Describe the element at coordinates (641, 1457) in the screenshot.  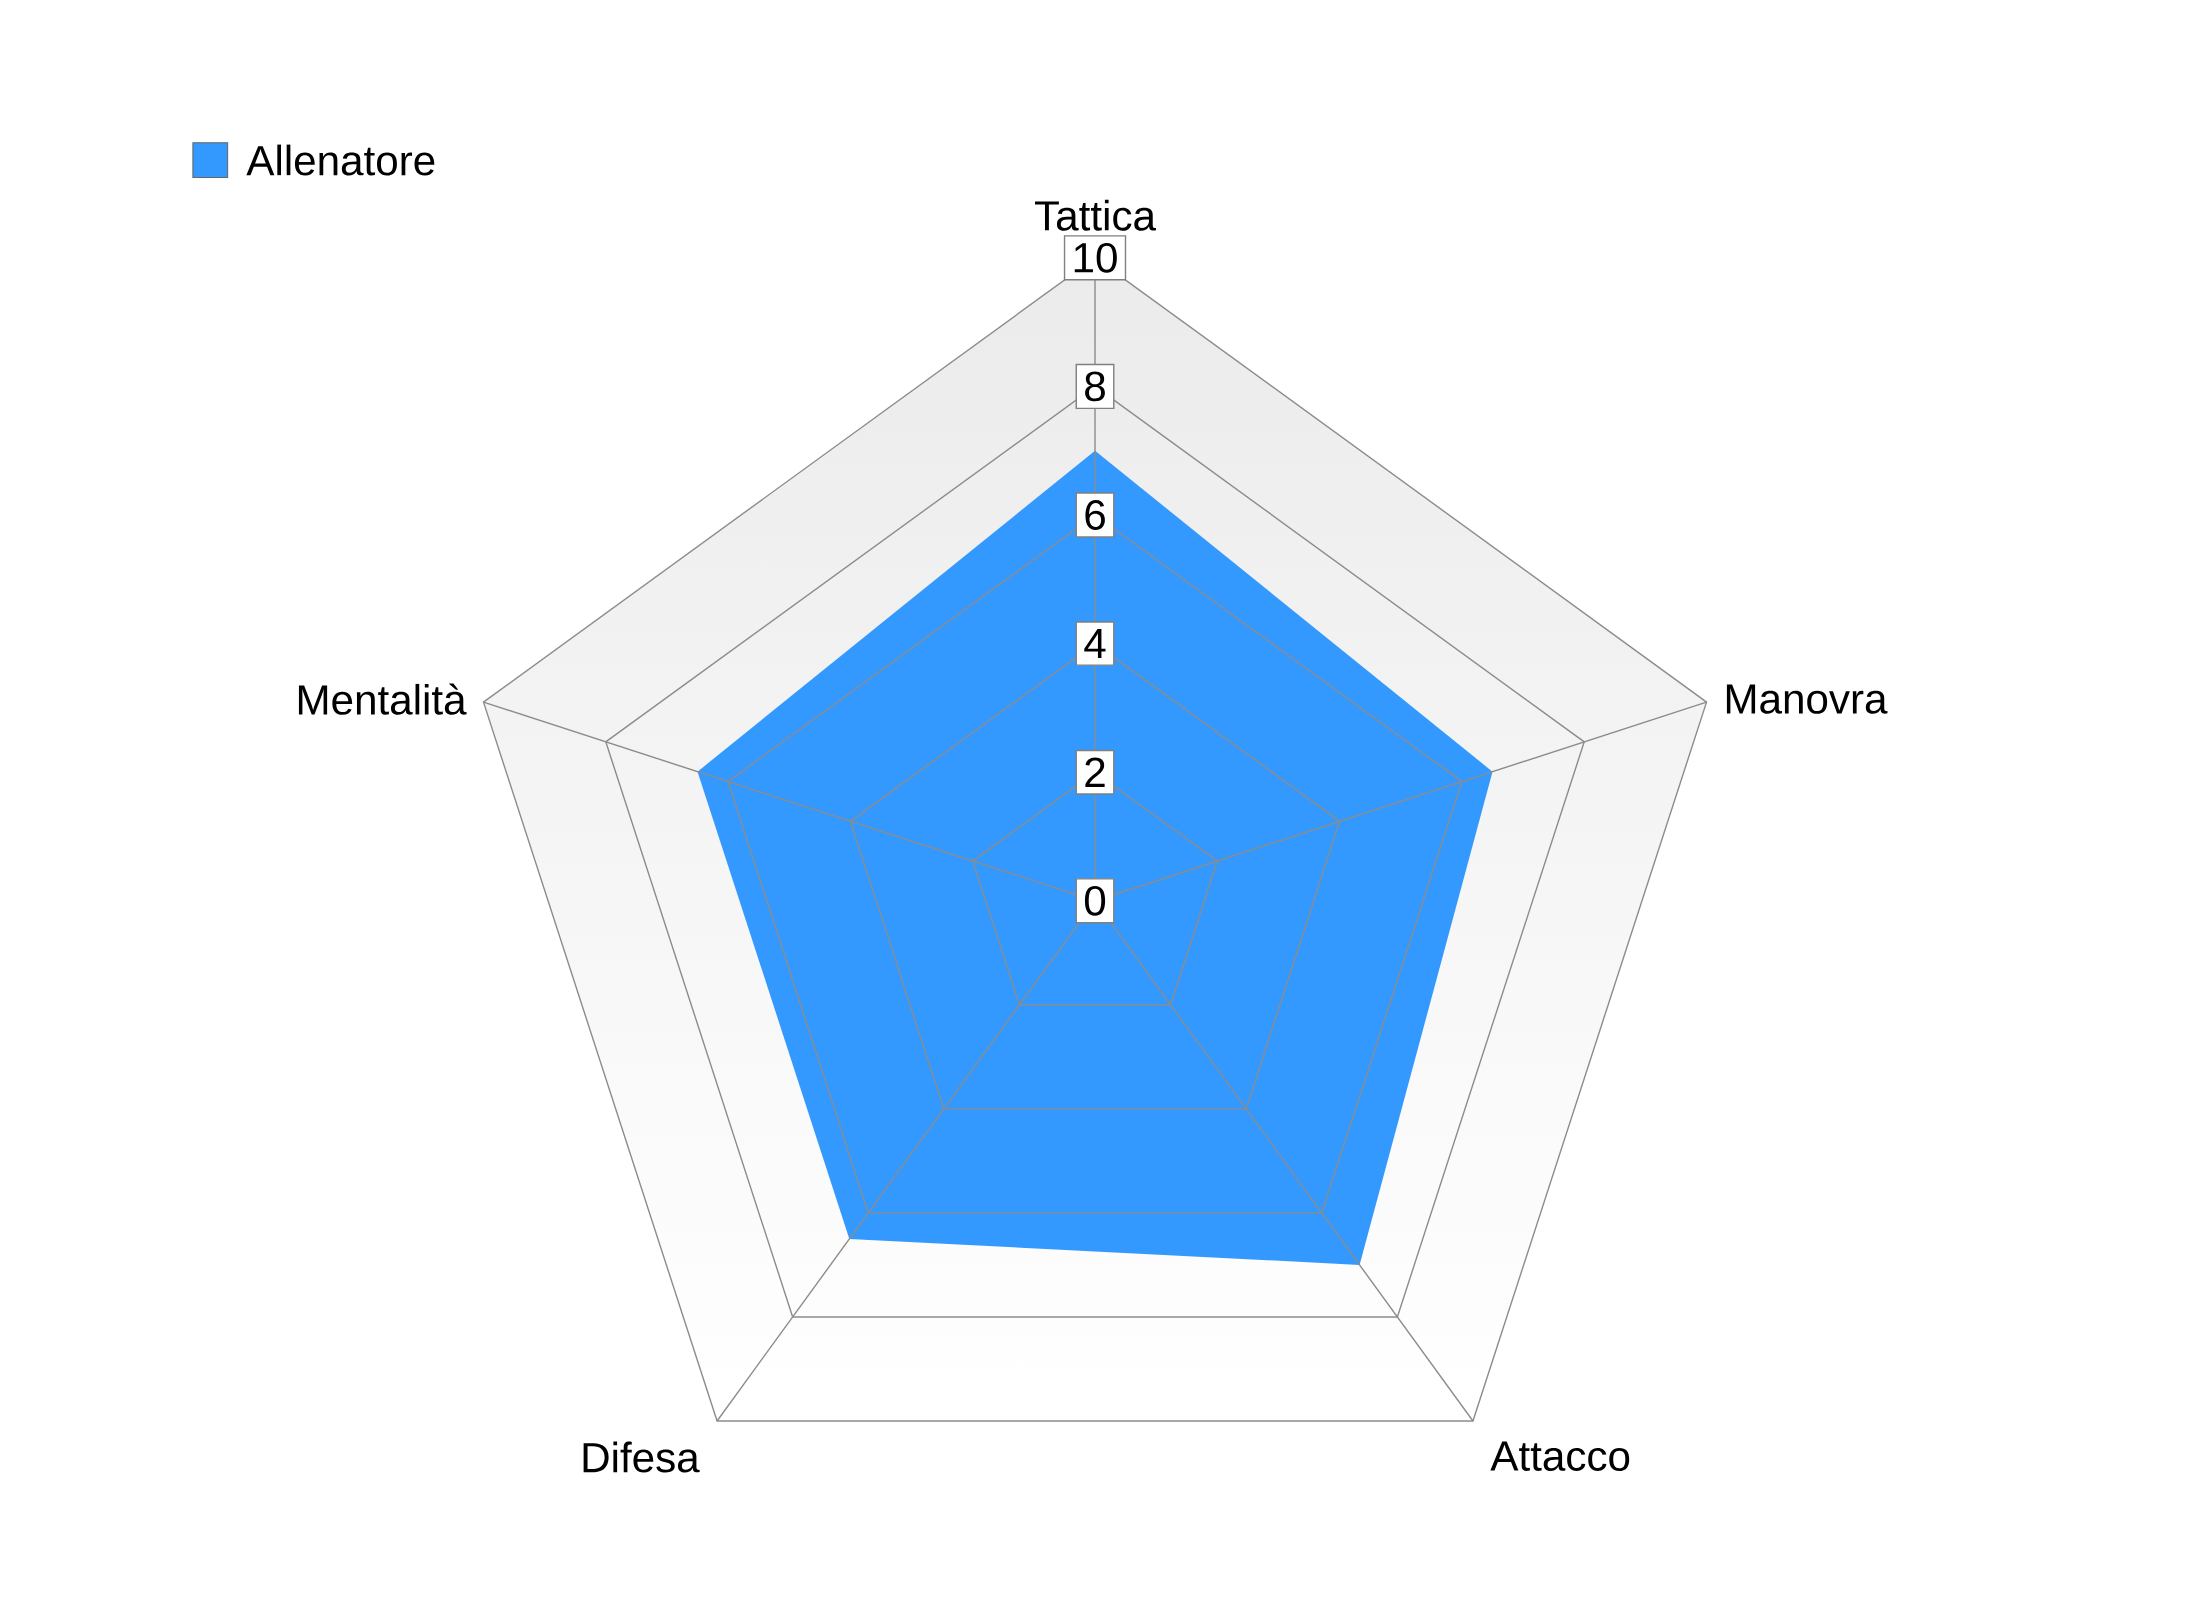
I see `spoke-label: Difesa` at that location.